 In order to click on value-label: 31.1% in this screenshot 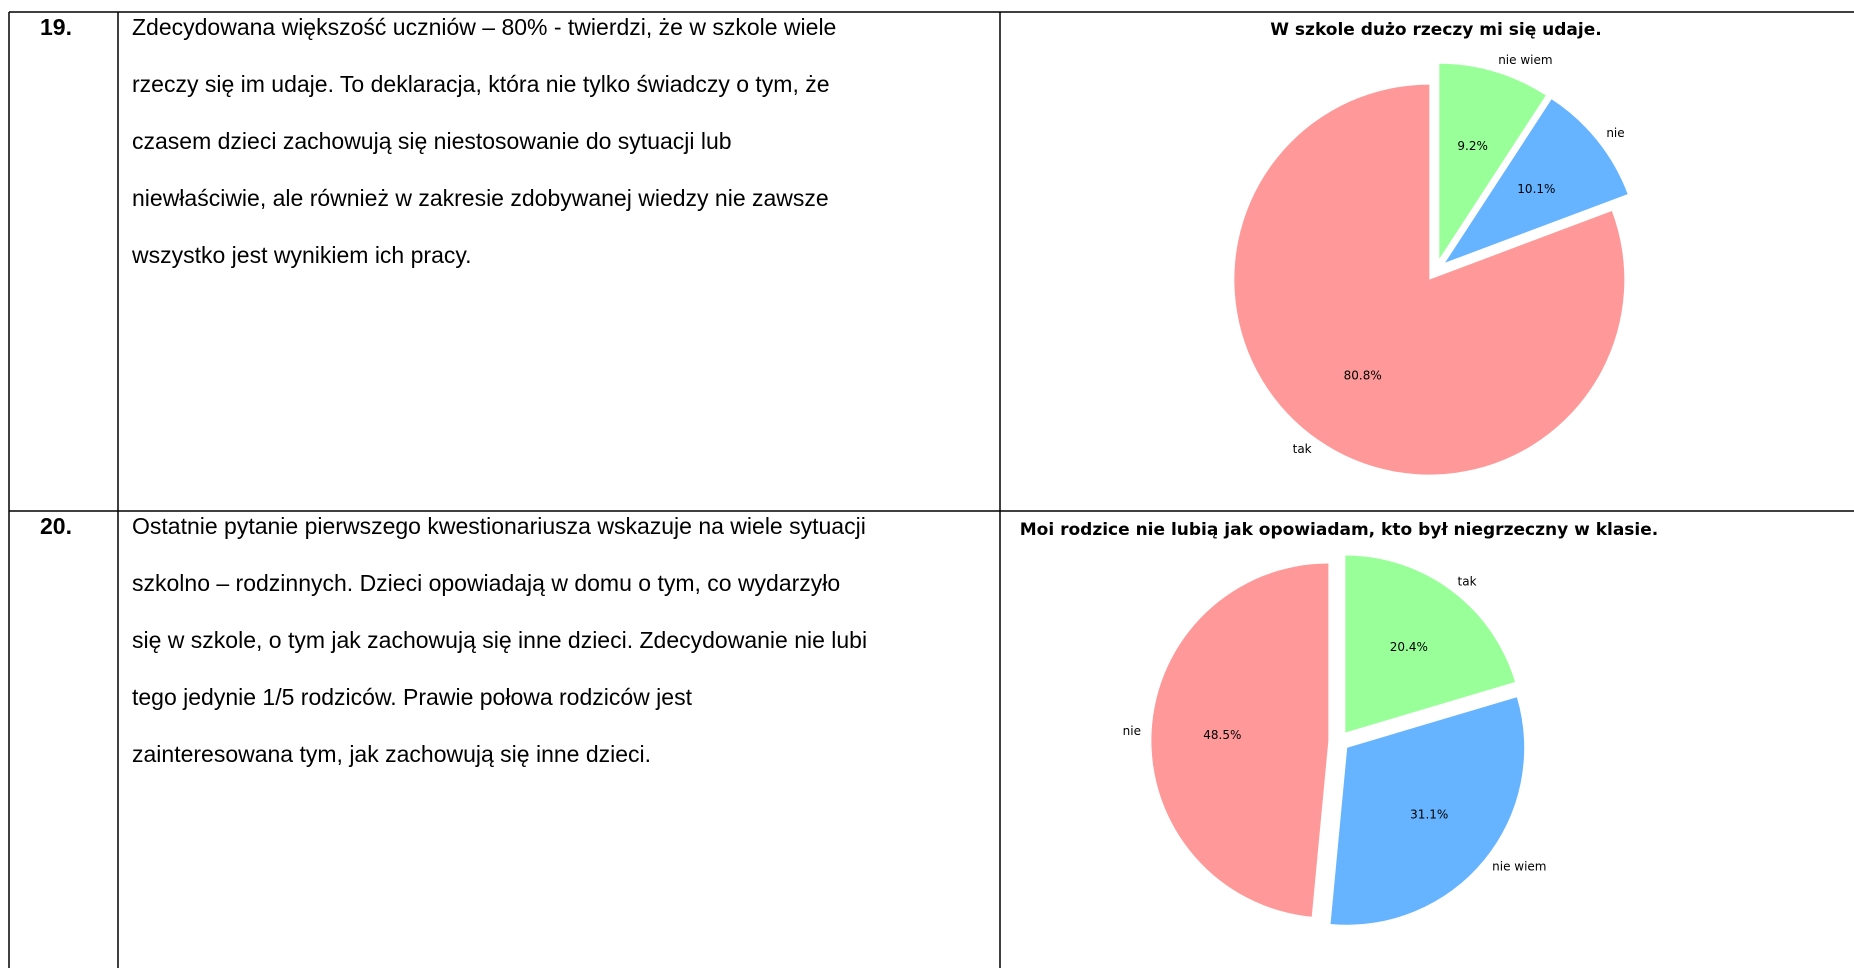, I will do `click(1429, 815)`.